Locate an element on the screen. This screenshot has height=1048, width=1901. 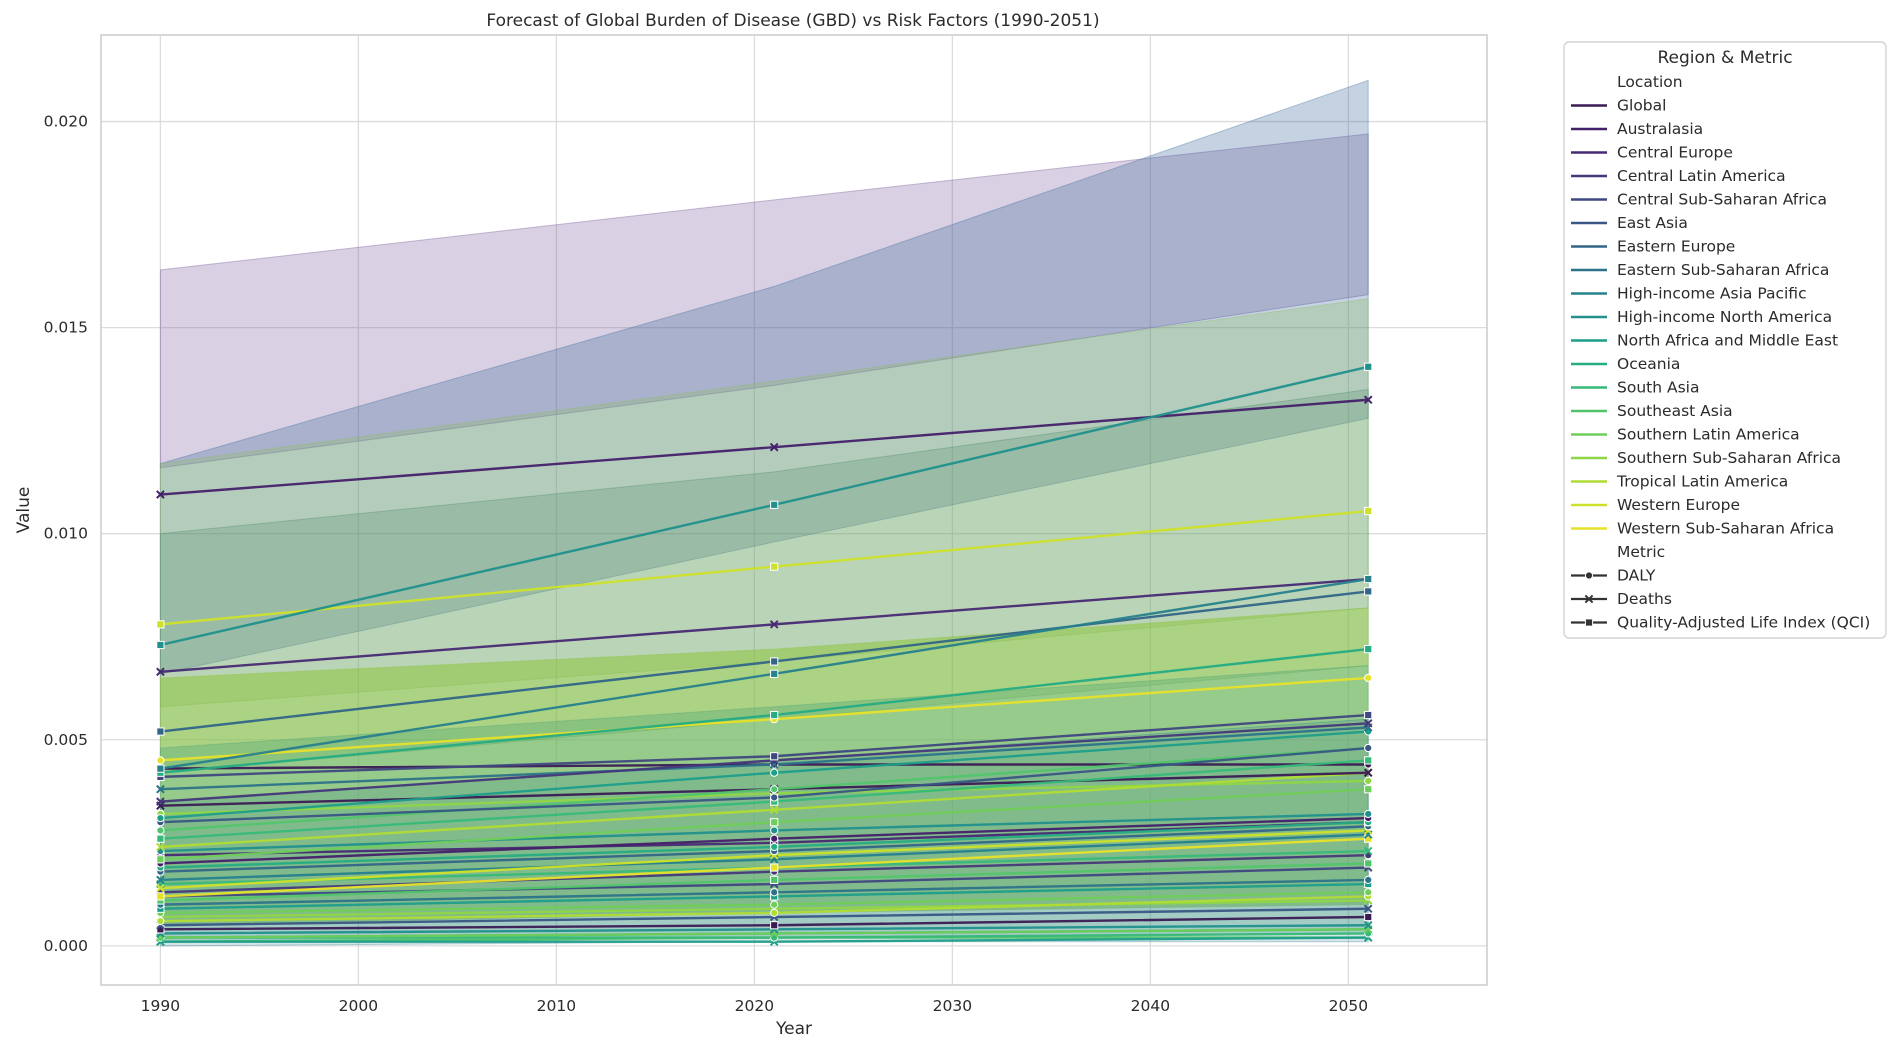
legend-item: Central Sub-Saharan Africa is located at coordinates (1722, 200).